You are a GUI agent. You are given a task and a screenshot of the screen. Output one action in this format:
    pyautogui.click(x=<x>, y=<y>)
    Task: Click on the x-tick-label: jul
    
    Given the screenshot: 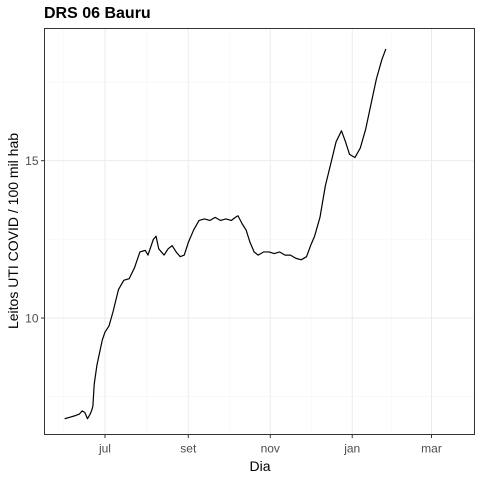 What is the action you would take?
    pyautogui.click(x=104, y=449)
    